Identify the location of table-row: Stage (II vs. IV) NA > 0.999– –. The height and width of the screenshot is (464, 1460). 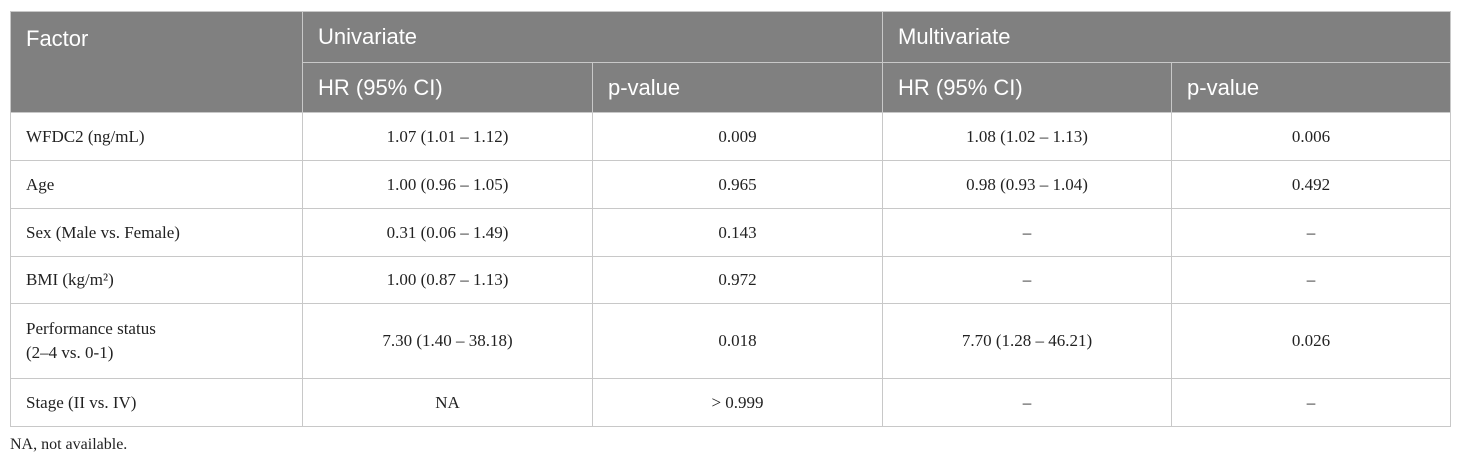
(731, 402).